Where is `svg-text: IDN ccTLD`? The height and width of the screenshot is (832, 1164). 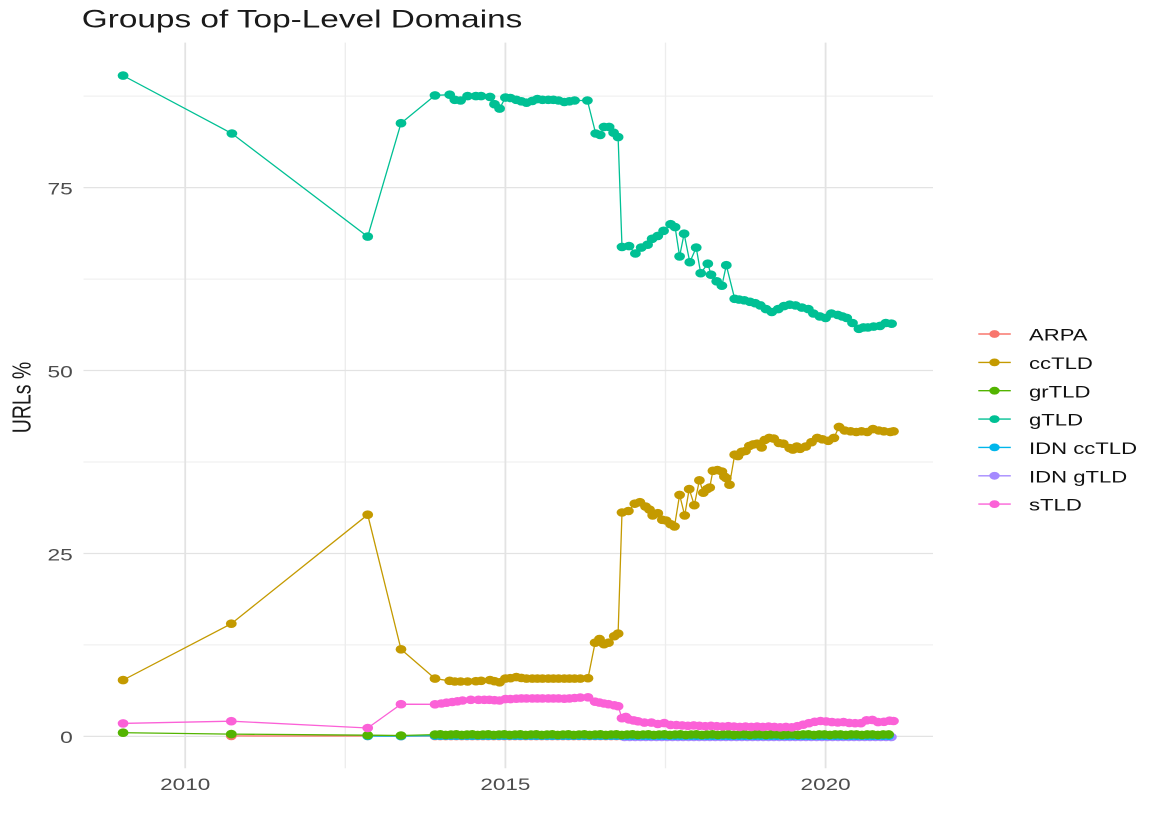
svg-text: IDN ccTLD is located at coordinates (1083, 449).